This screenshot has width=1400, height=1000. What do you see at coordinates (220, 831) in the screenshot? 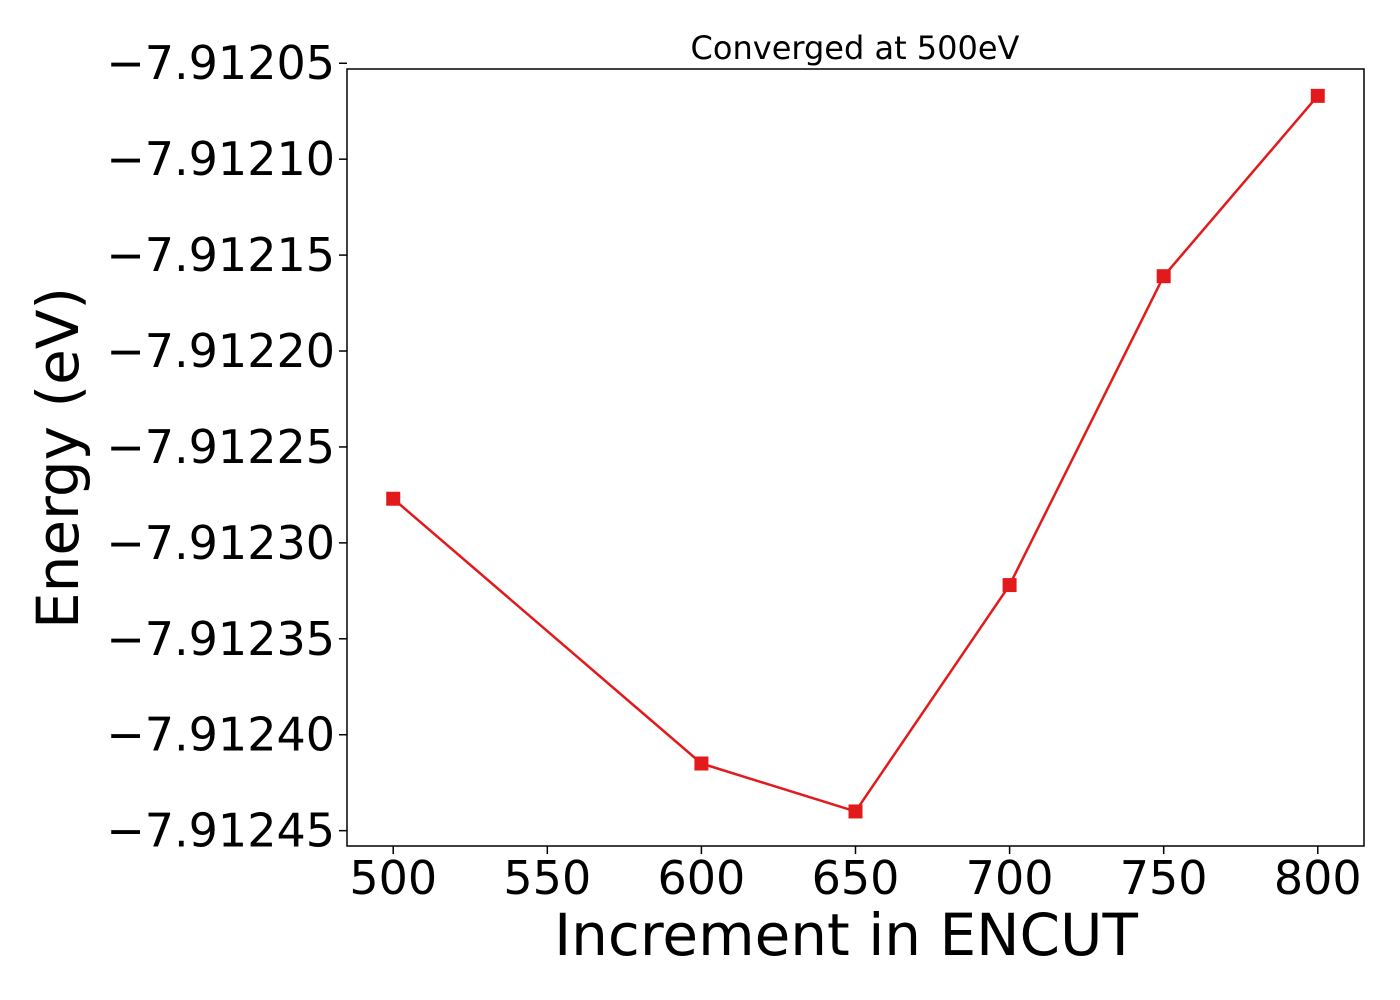
I see `y-tick-label: −7.91245` at bounding box center [220, 831].